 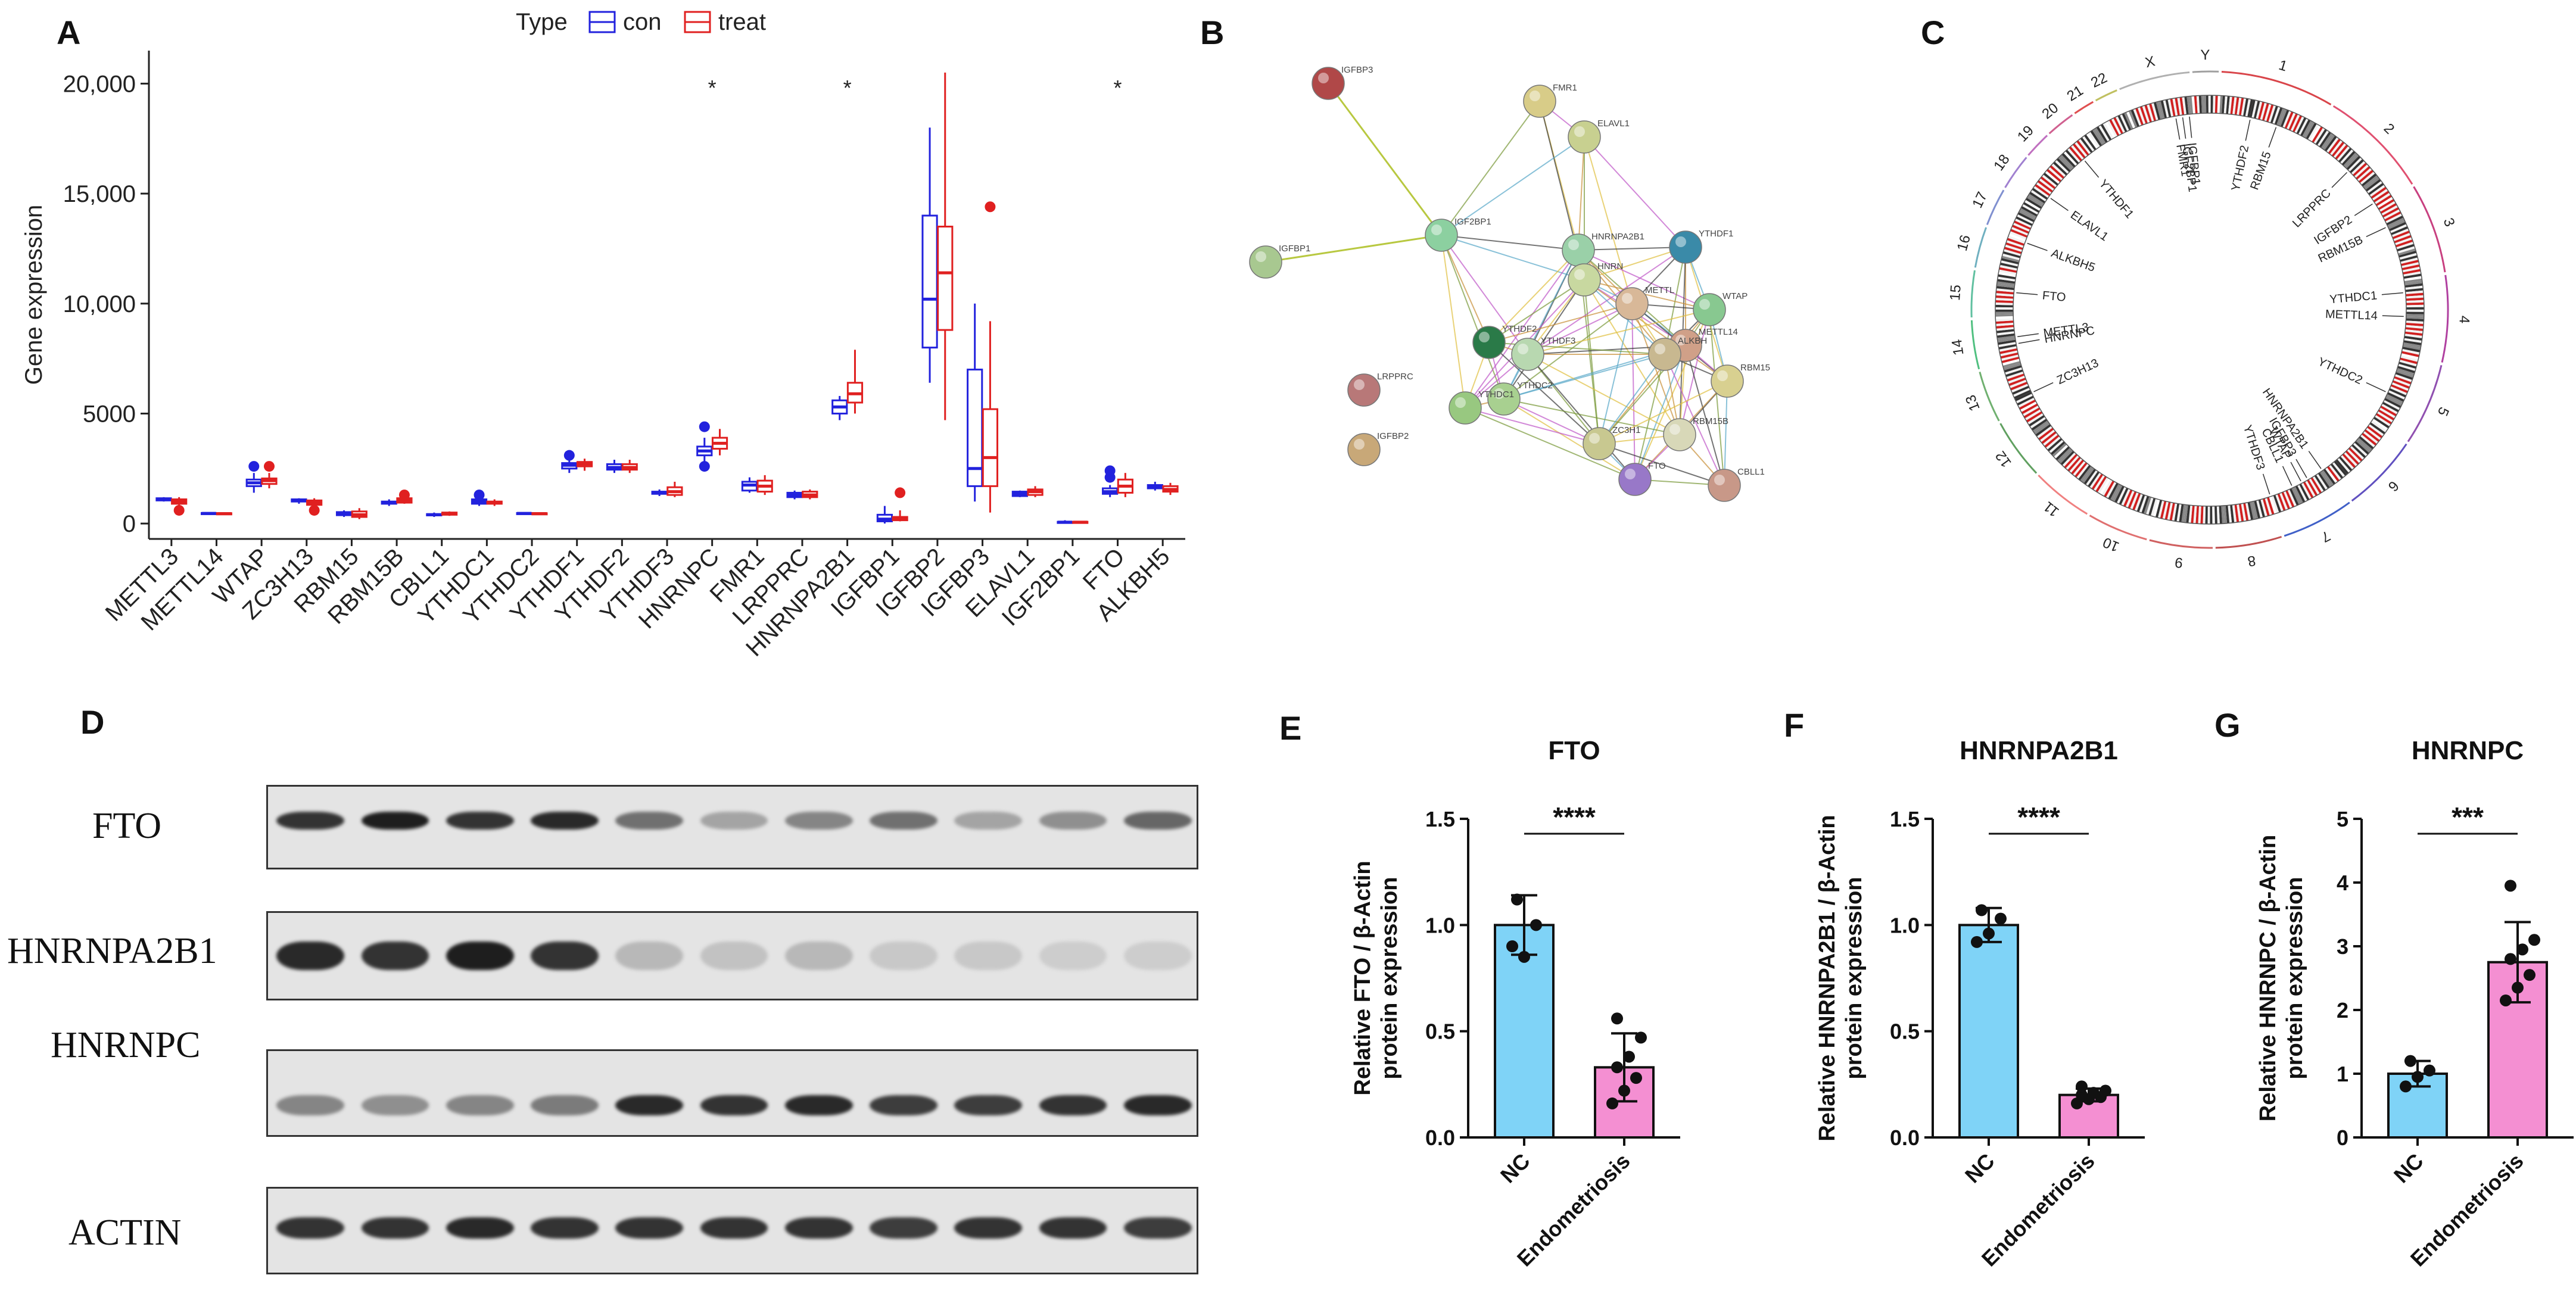 I want to click on significance-marker: *, so click(x=847, y=88).